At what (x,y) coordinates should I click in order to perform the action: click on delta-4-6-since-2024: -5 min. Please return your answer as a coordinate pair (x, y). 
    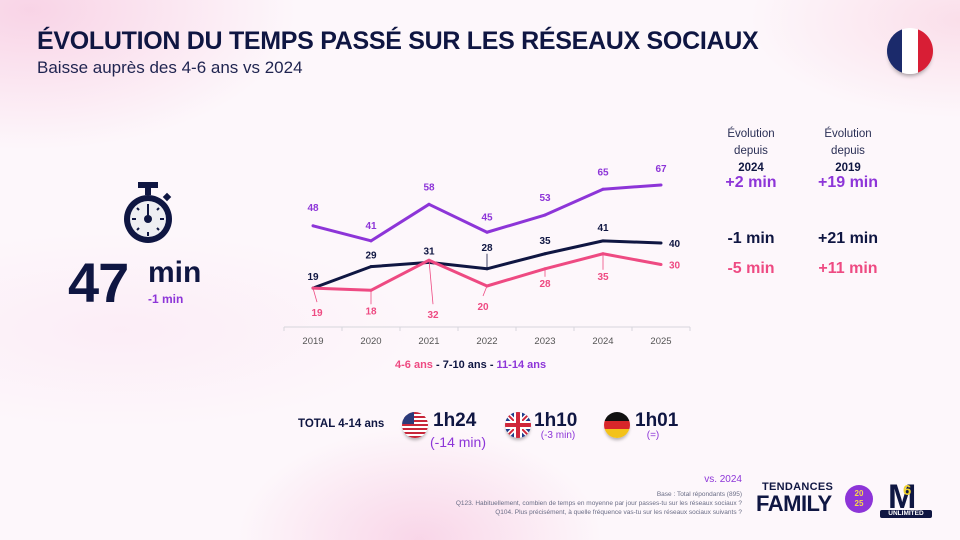
    Looking at the image, I should click on (751, 268).